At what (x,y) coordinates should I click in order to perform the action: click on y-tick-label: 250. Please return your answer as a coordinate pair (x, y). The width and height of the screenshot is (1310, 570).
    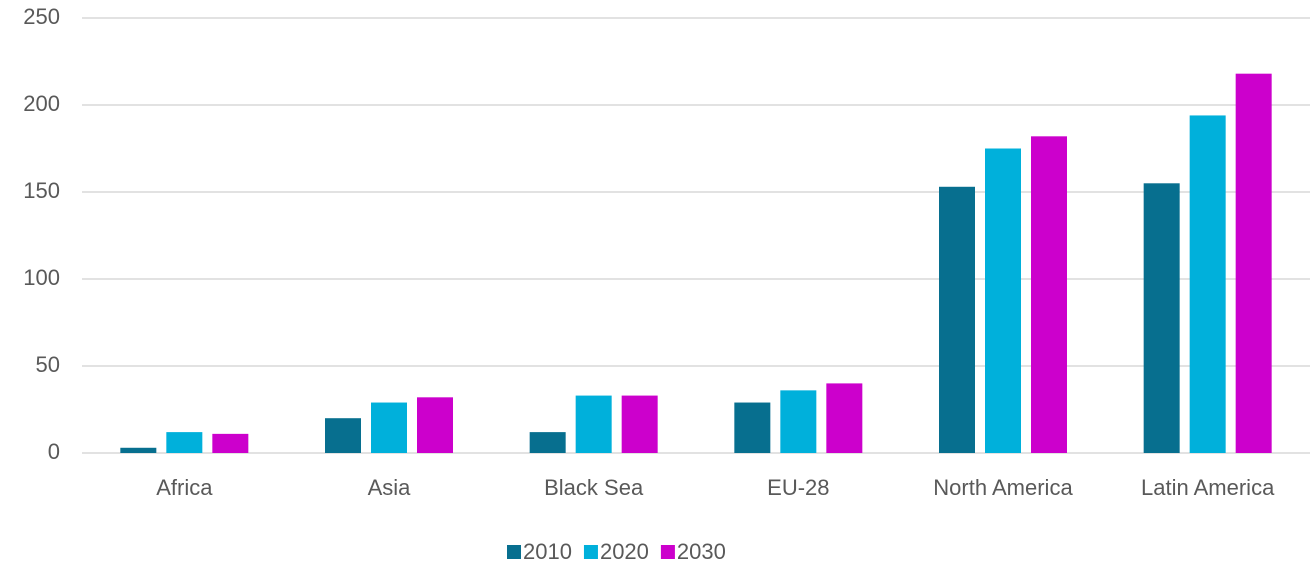
    Looking at the image, I should click on (41, 16).